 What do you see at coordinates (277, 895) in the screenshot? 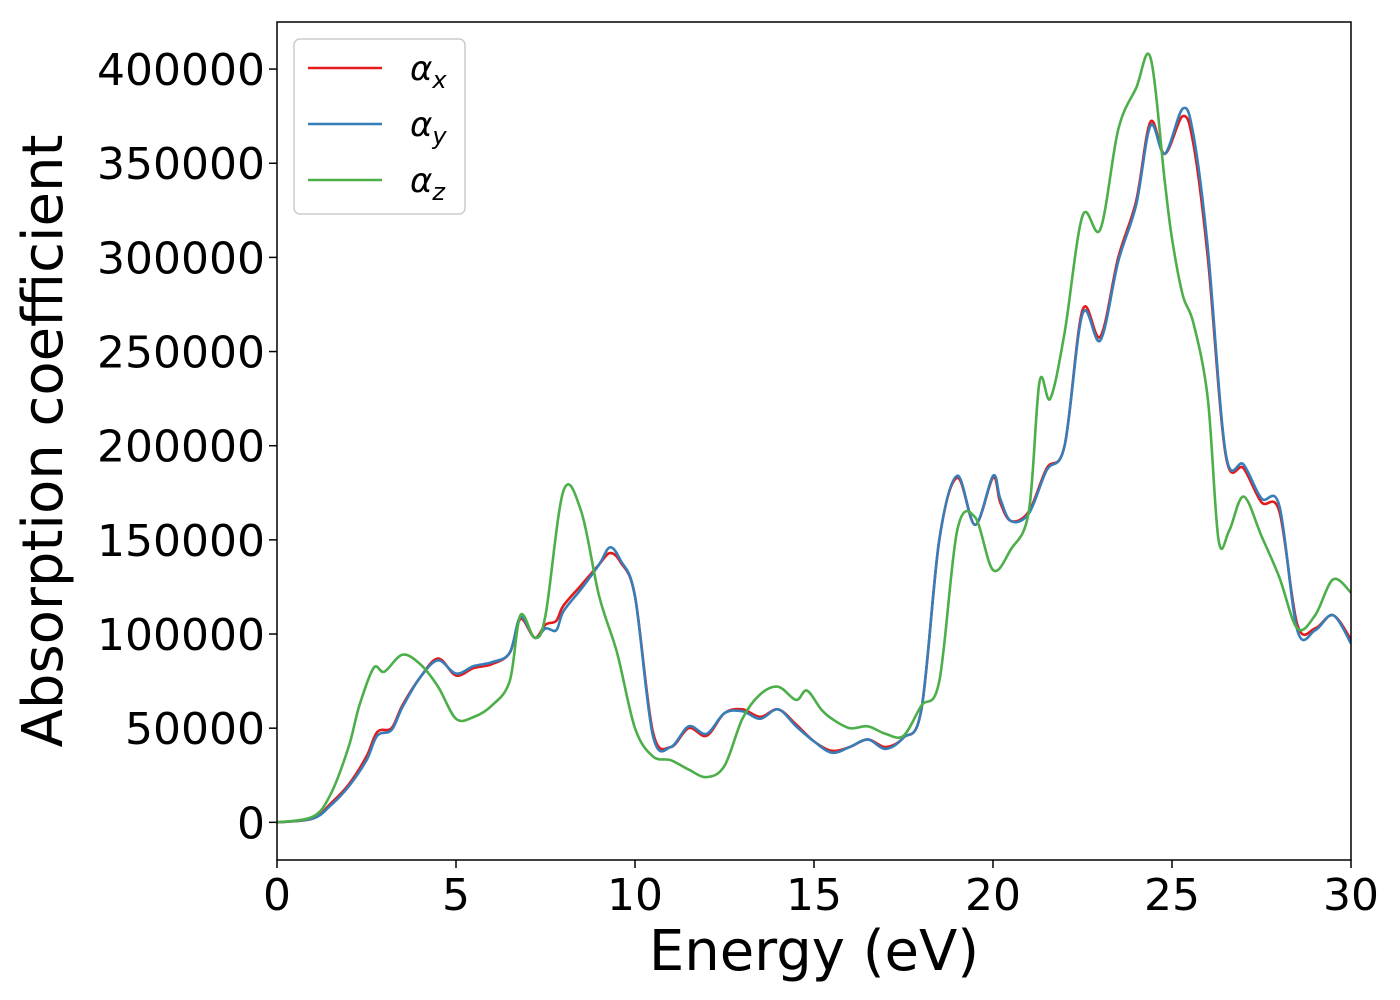
I see `x-tick-label: 0` at bounding box center [277, 895].